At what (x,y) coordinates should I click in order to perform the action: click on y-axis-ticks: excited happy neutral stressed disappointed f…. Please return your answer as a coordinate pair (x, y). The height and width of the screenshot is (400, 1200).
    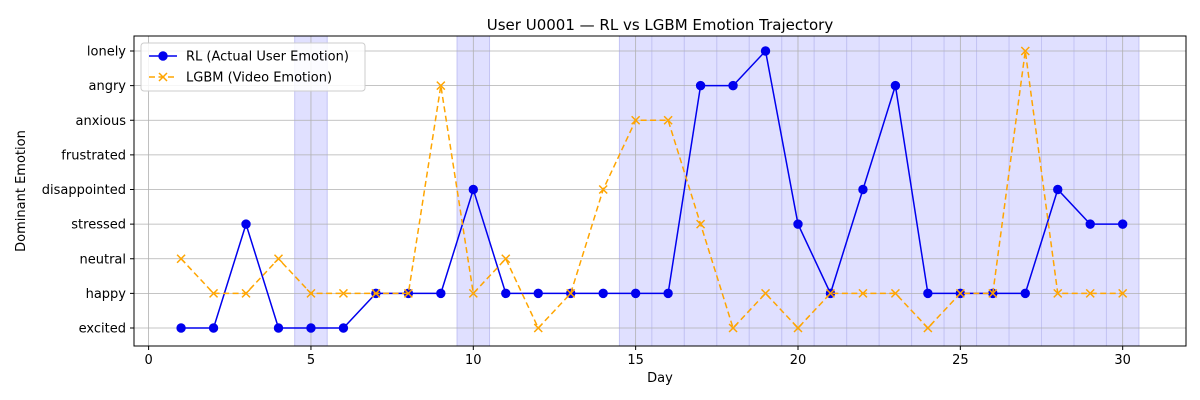
    Looking at the image, I should click on (88, 191).